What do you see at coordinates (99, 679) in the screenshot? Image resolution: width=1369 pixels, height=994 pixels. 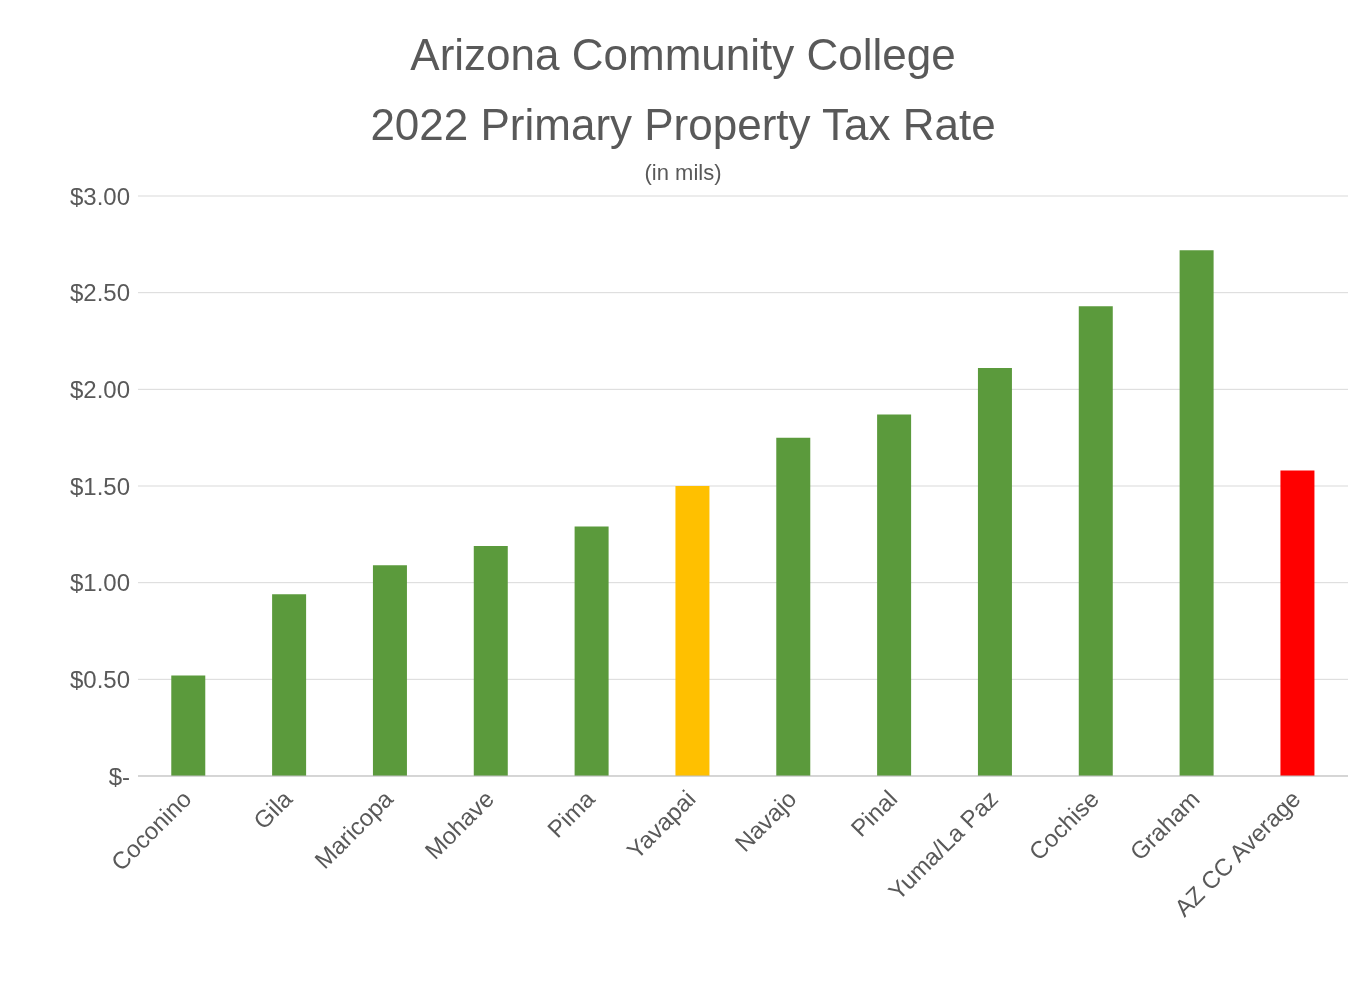 I see `y-tick-label: $0.50` at bounding box center [99, 679].